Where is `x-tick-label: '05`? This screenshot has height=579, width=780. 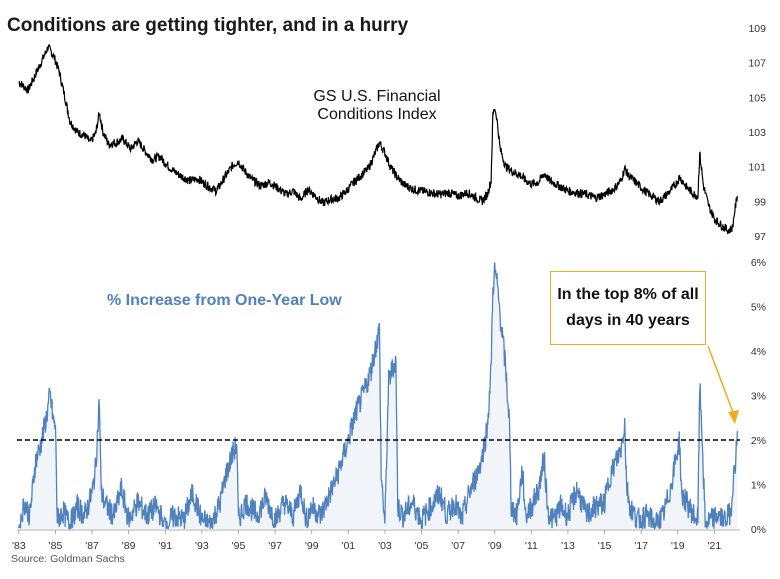 x-tick-label: '05 is located at coordinates (422, 546).